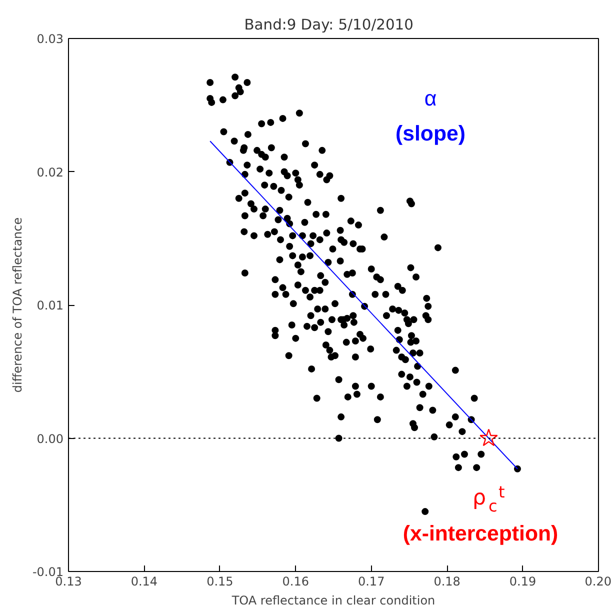  Describe the element at coordinates (447, 581) in the screenshot. I see `x-tick-label: 0.18` at that location.